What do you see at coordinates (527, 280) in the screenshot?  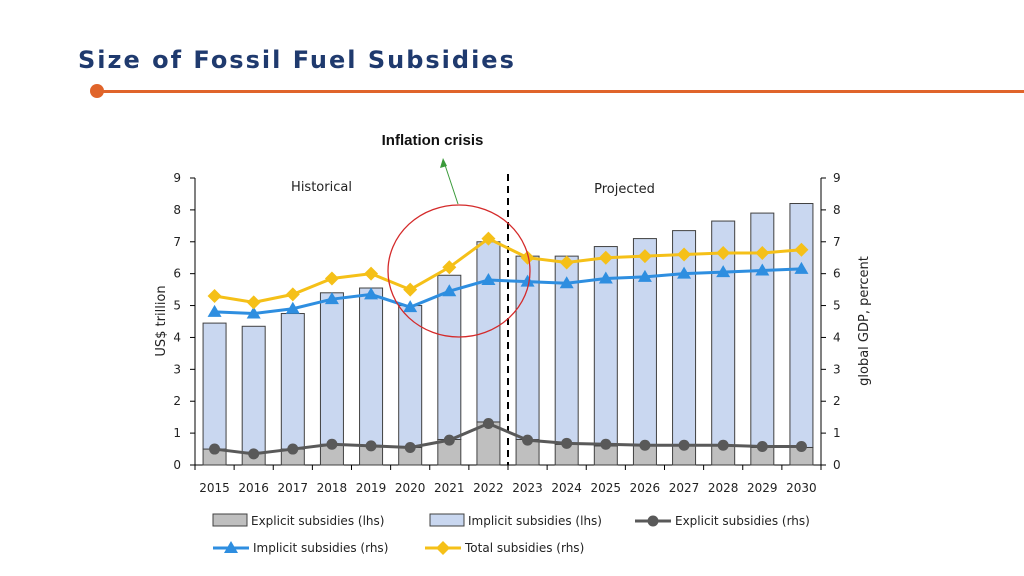 I see `point-implicit-subsidies-rhs-2023` at bounding box center [527, 280].